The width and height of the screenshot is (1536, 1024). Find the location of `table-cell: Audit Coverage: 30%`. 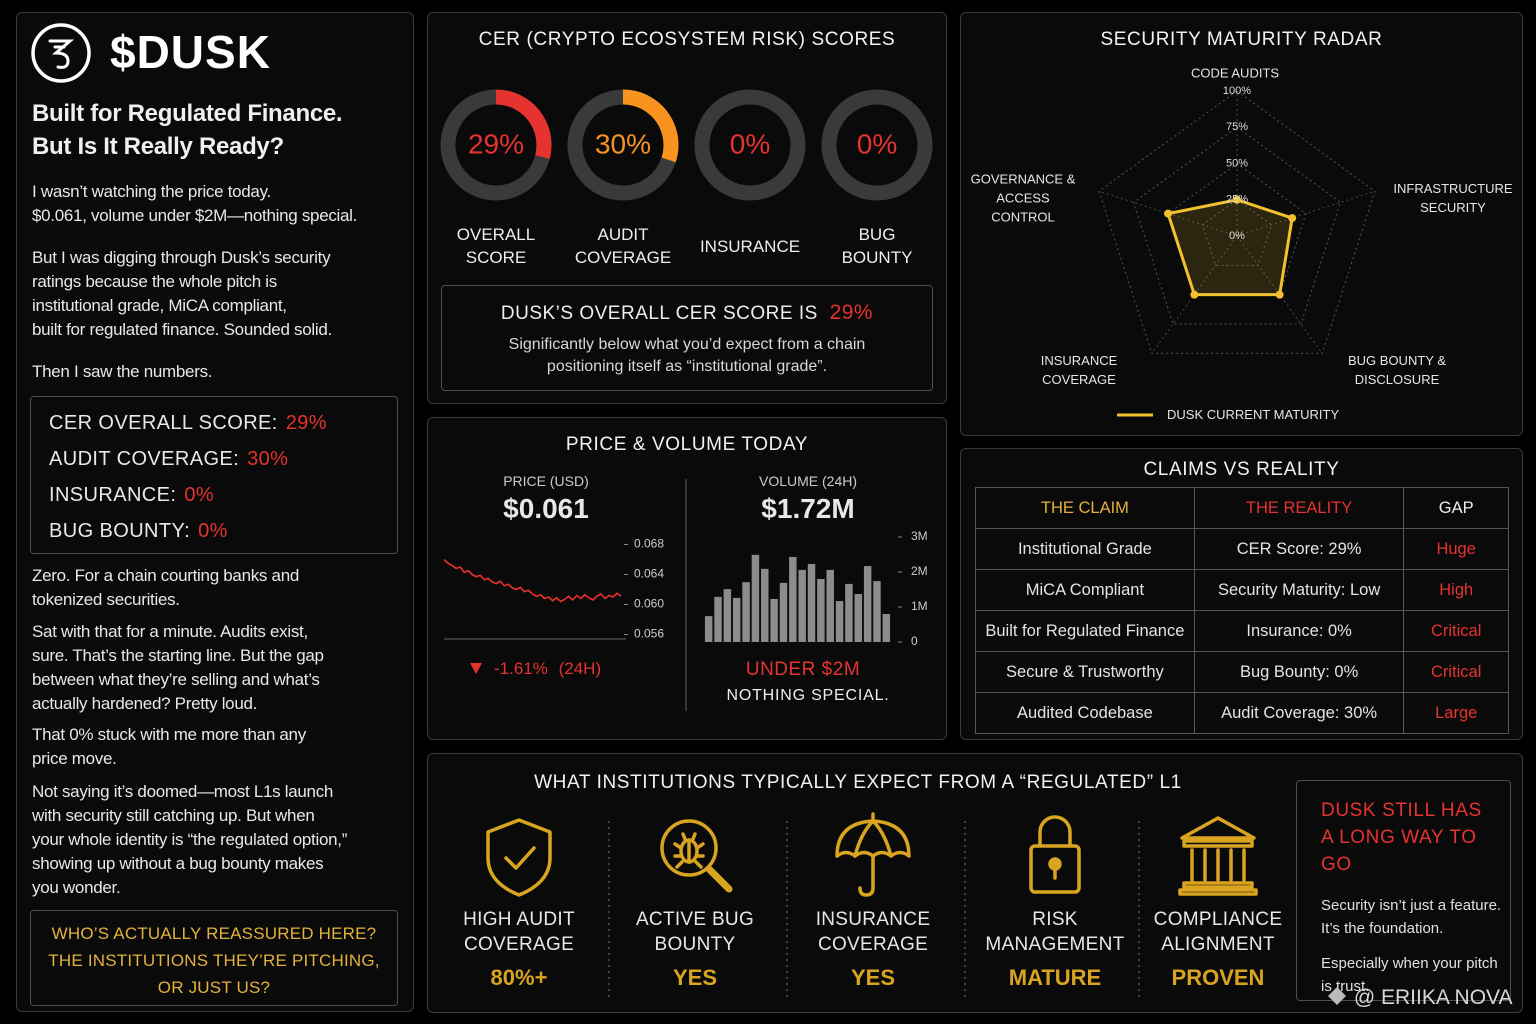

table-cell: Audit Coverage: 30% is located at coordinates (1299, 713).